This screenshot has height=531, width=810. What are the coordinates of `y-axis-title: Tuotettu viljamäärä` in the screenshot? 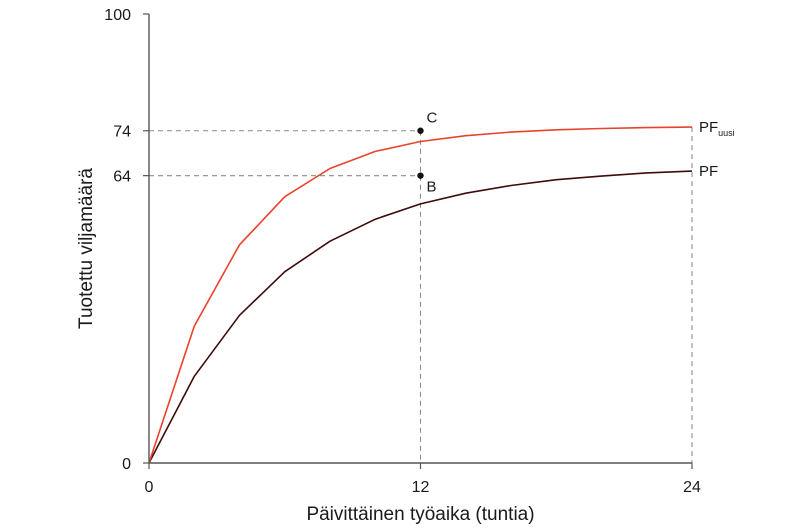 It's located at (86, 248).